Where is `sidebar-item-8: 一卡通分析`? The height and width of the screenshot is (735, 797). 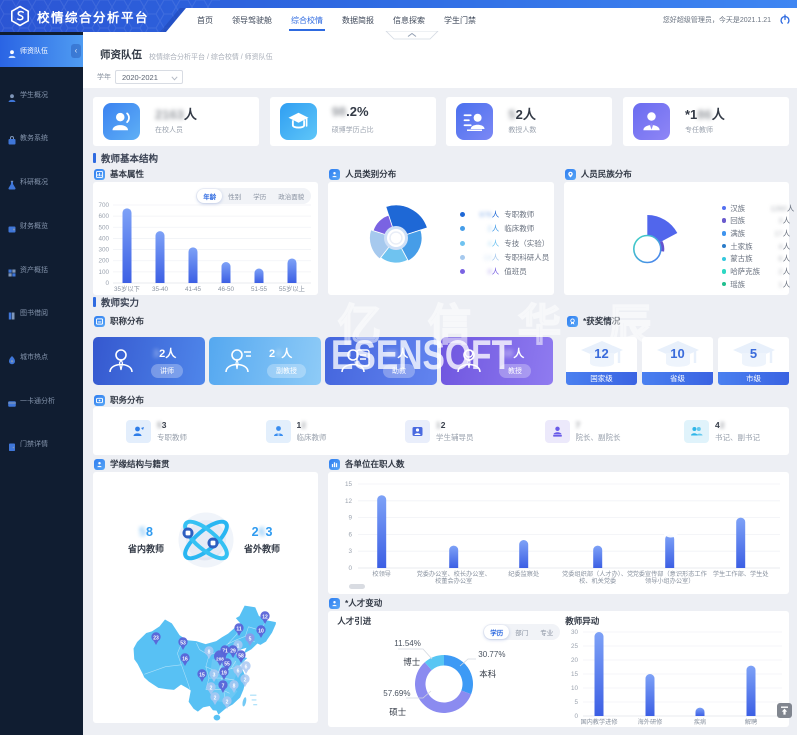
sidebar-item-8: 一卡通分析 is located at coordinates (41, 401).